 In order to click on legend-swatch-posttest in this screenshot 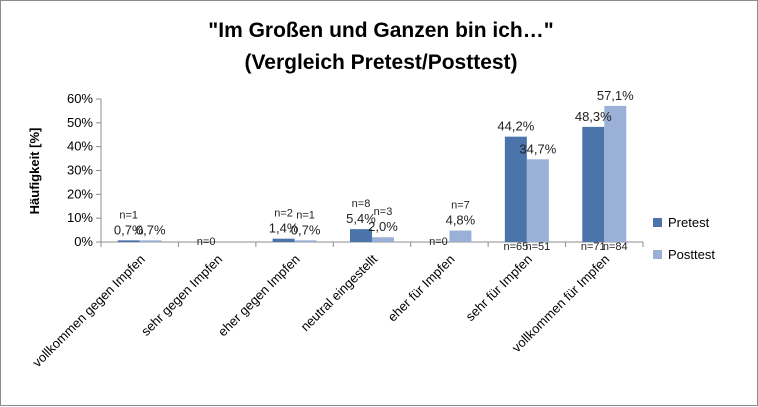, I will do `click(657, 254)`.